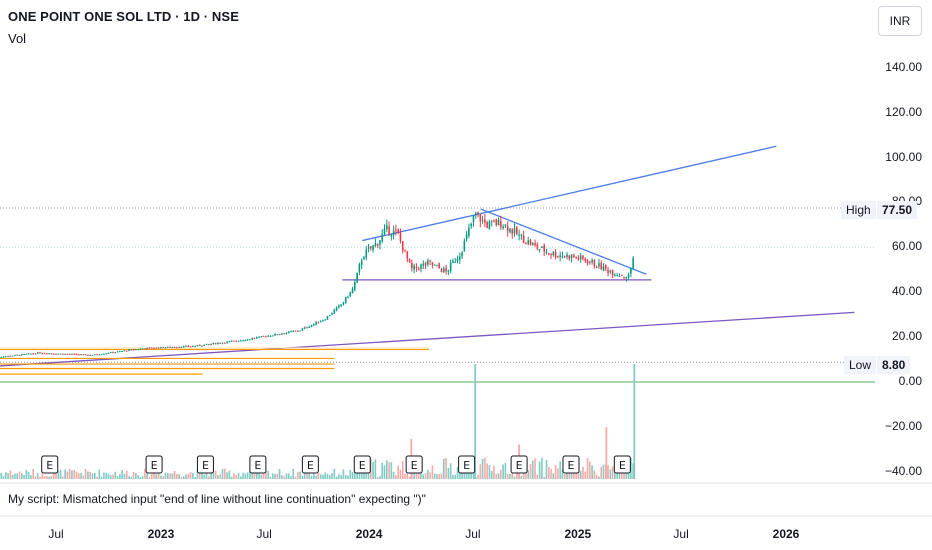 Image resolution: width=932 pixels, height=550 pixels. What do you see at coordinates (858, 210) in the screenshot?
I see `high-label: High` at bounding box center [858, 210].